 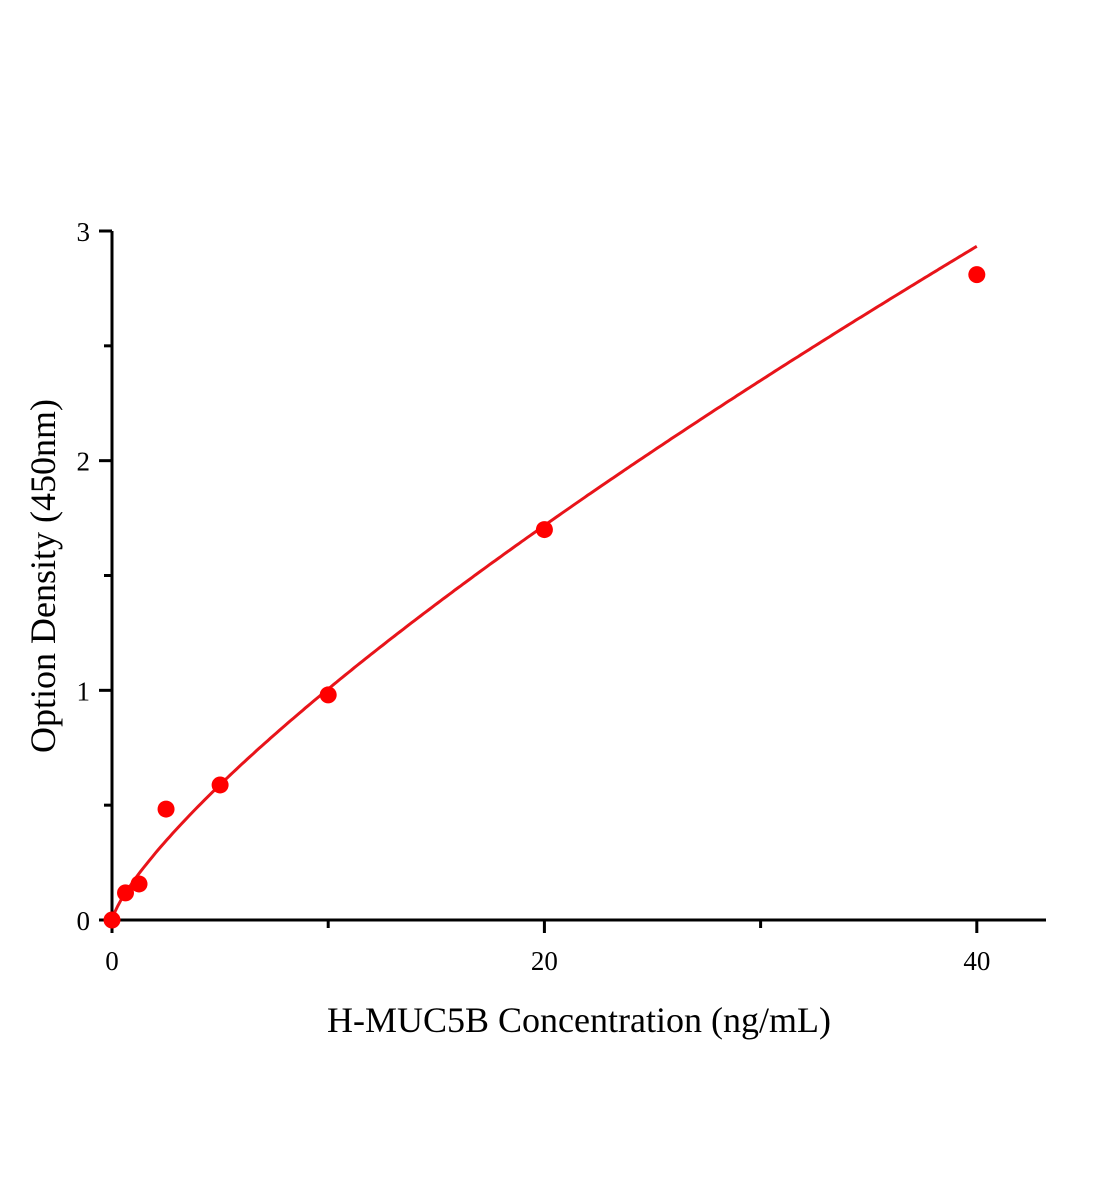 I want to click on x-tick-label: 20, so click(x=544, y=961).